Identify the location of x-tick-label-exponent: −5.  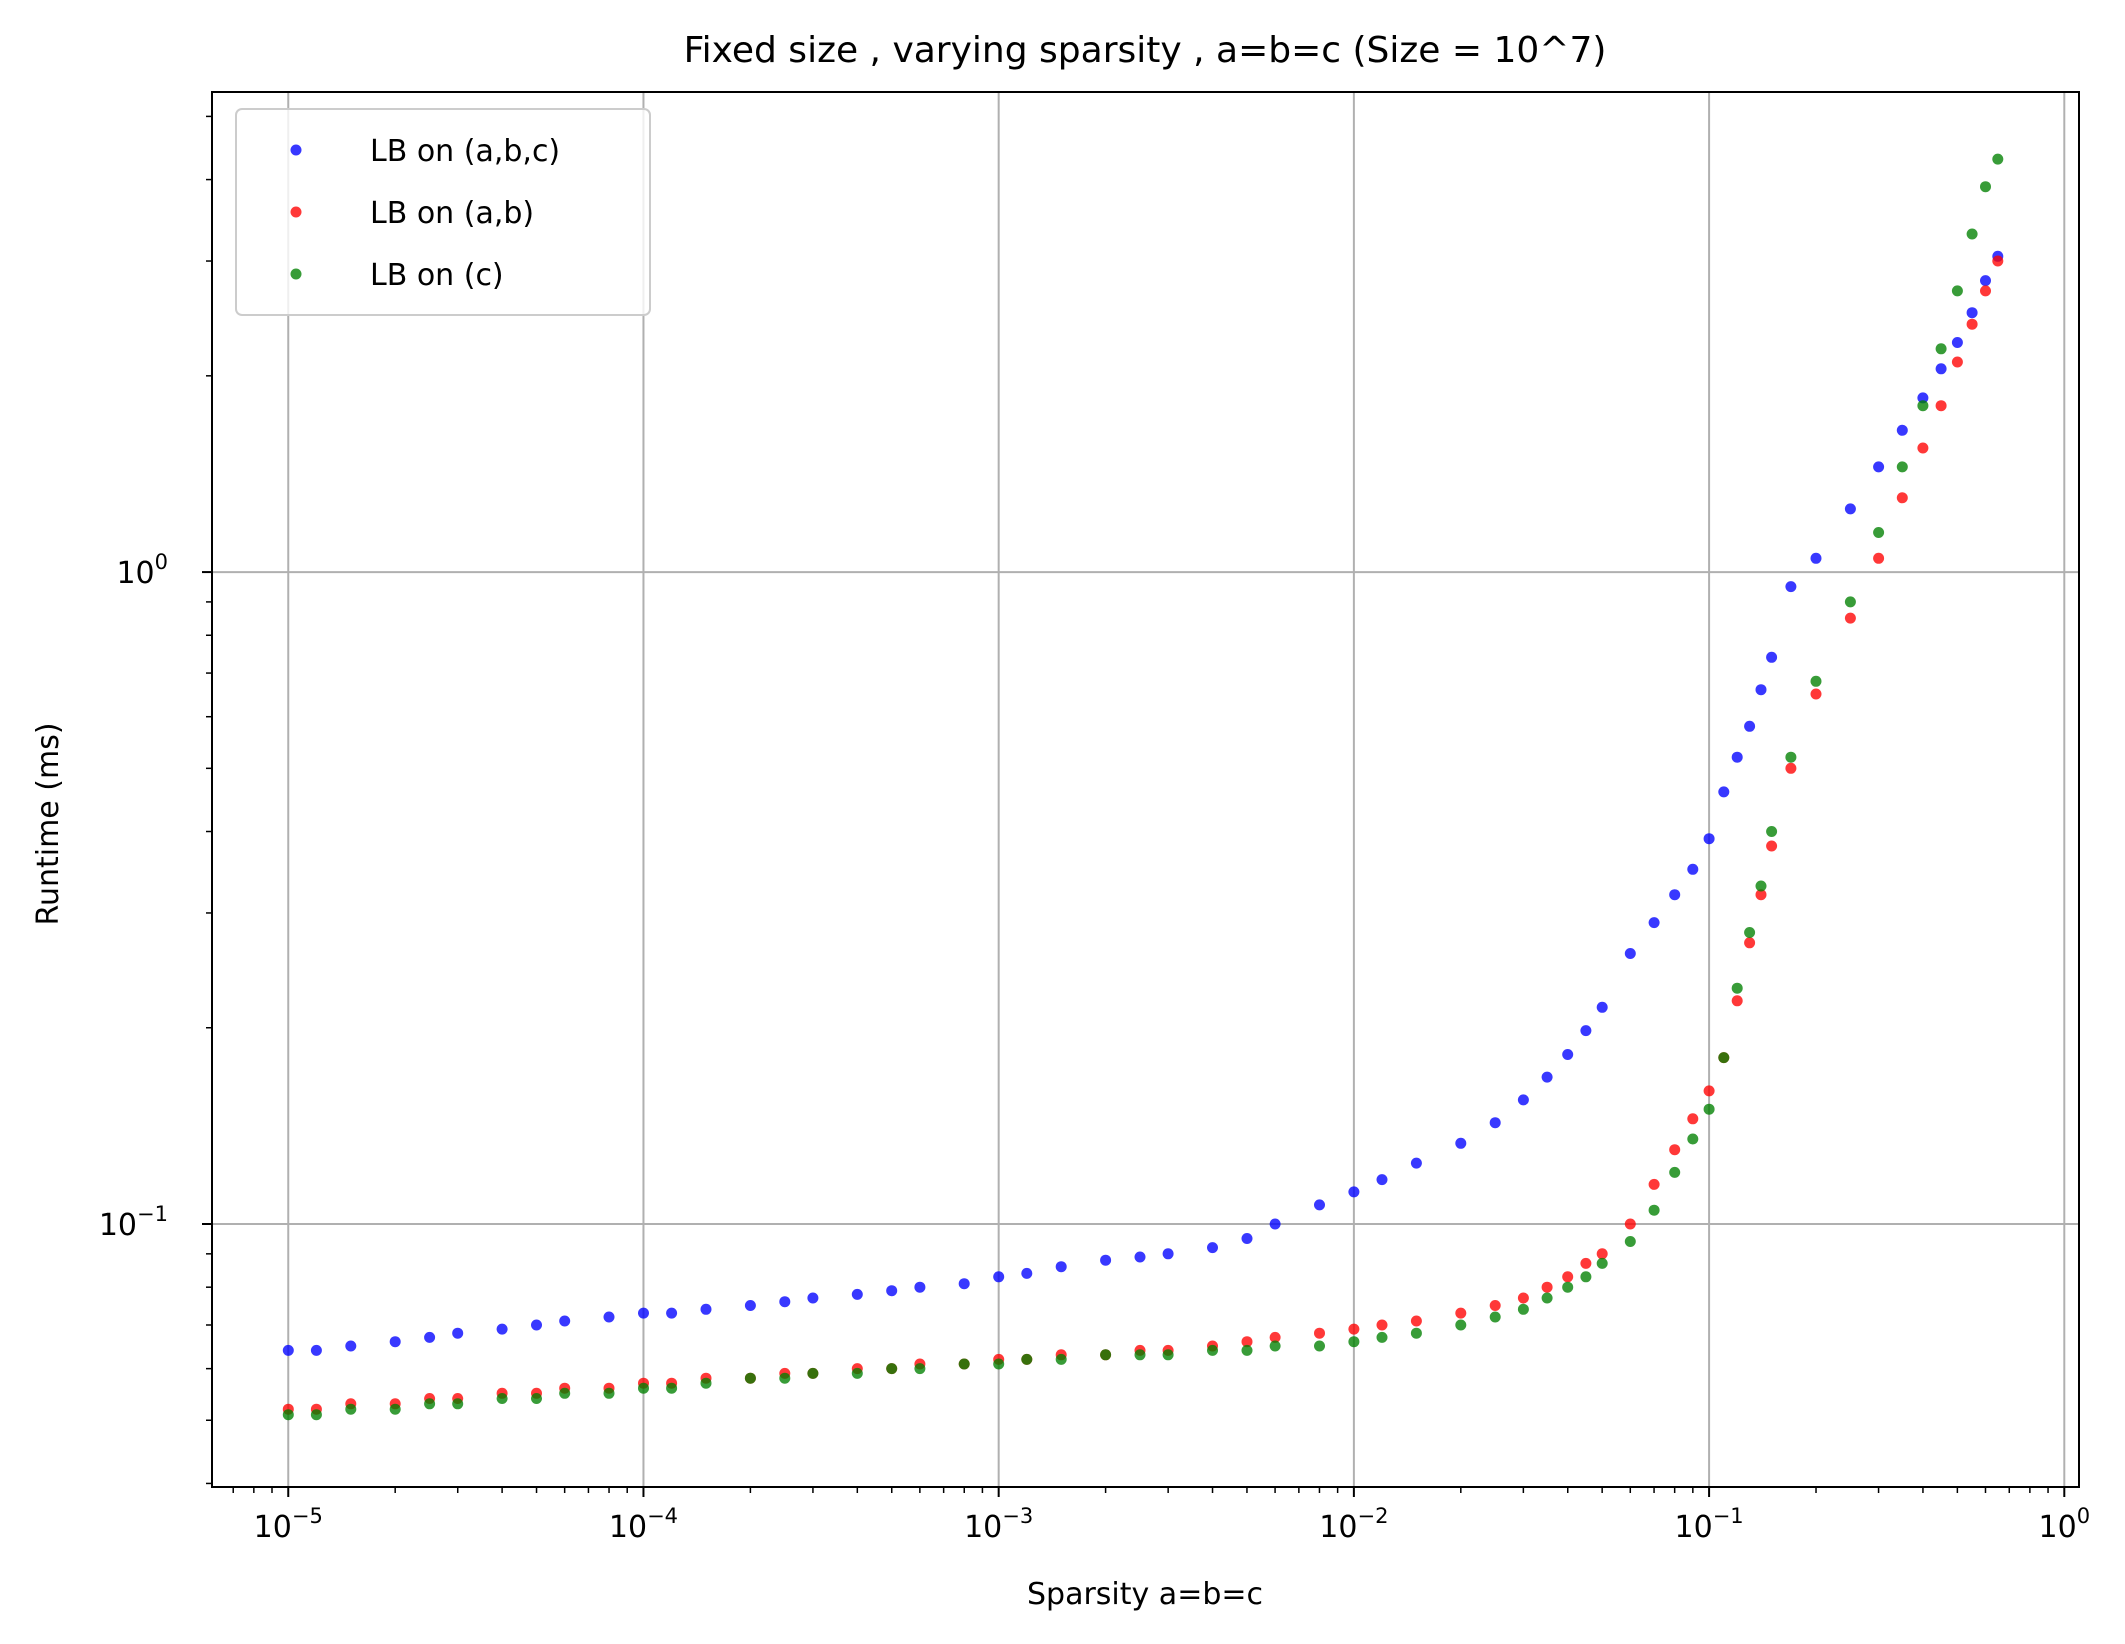
(307, 1516).